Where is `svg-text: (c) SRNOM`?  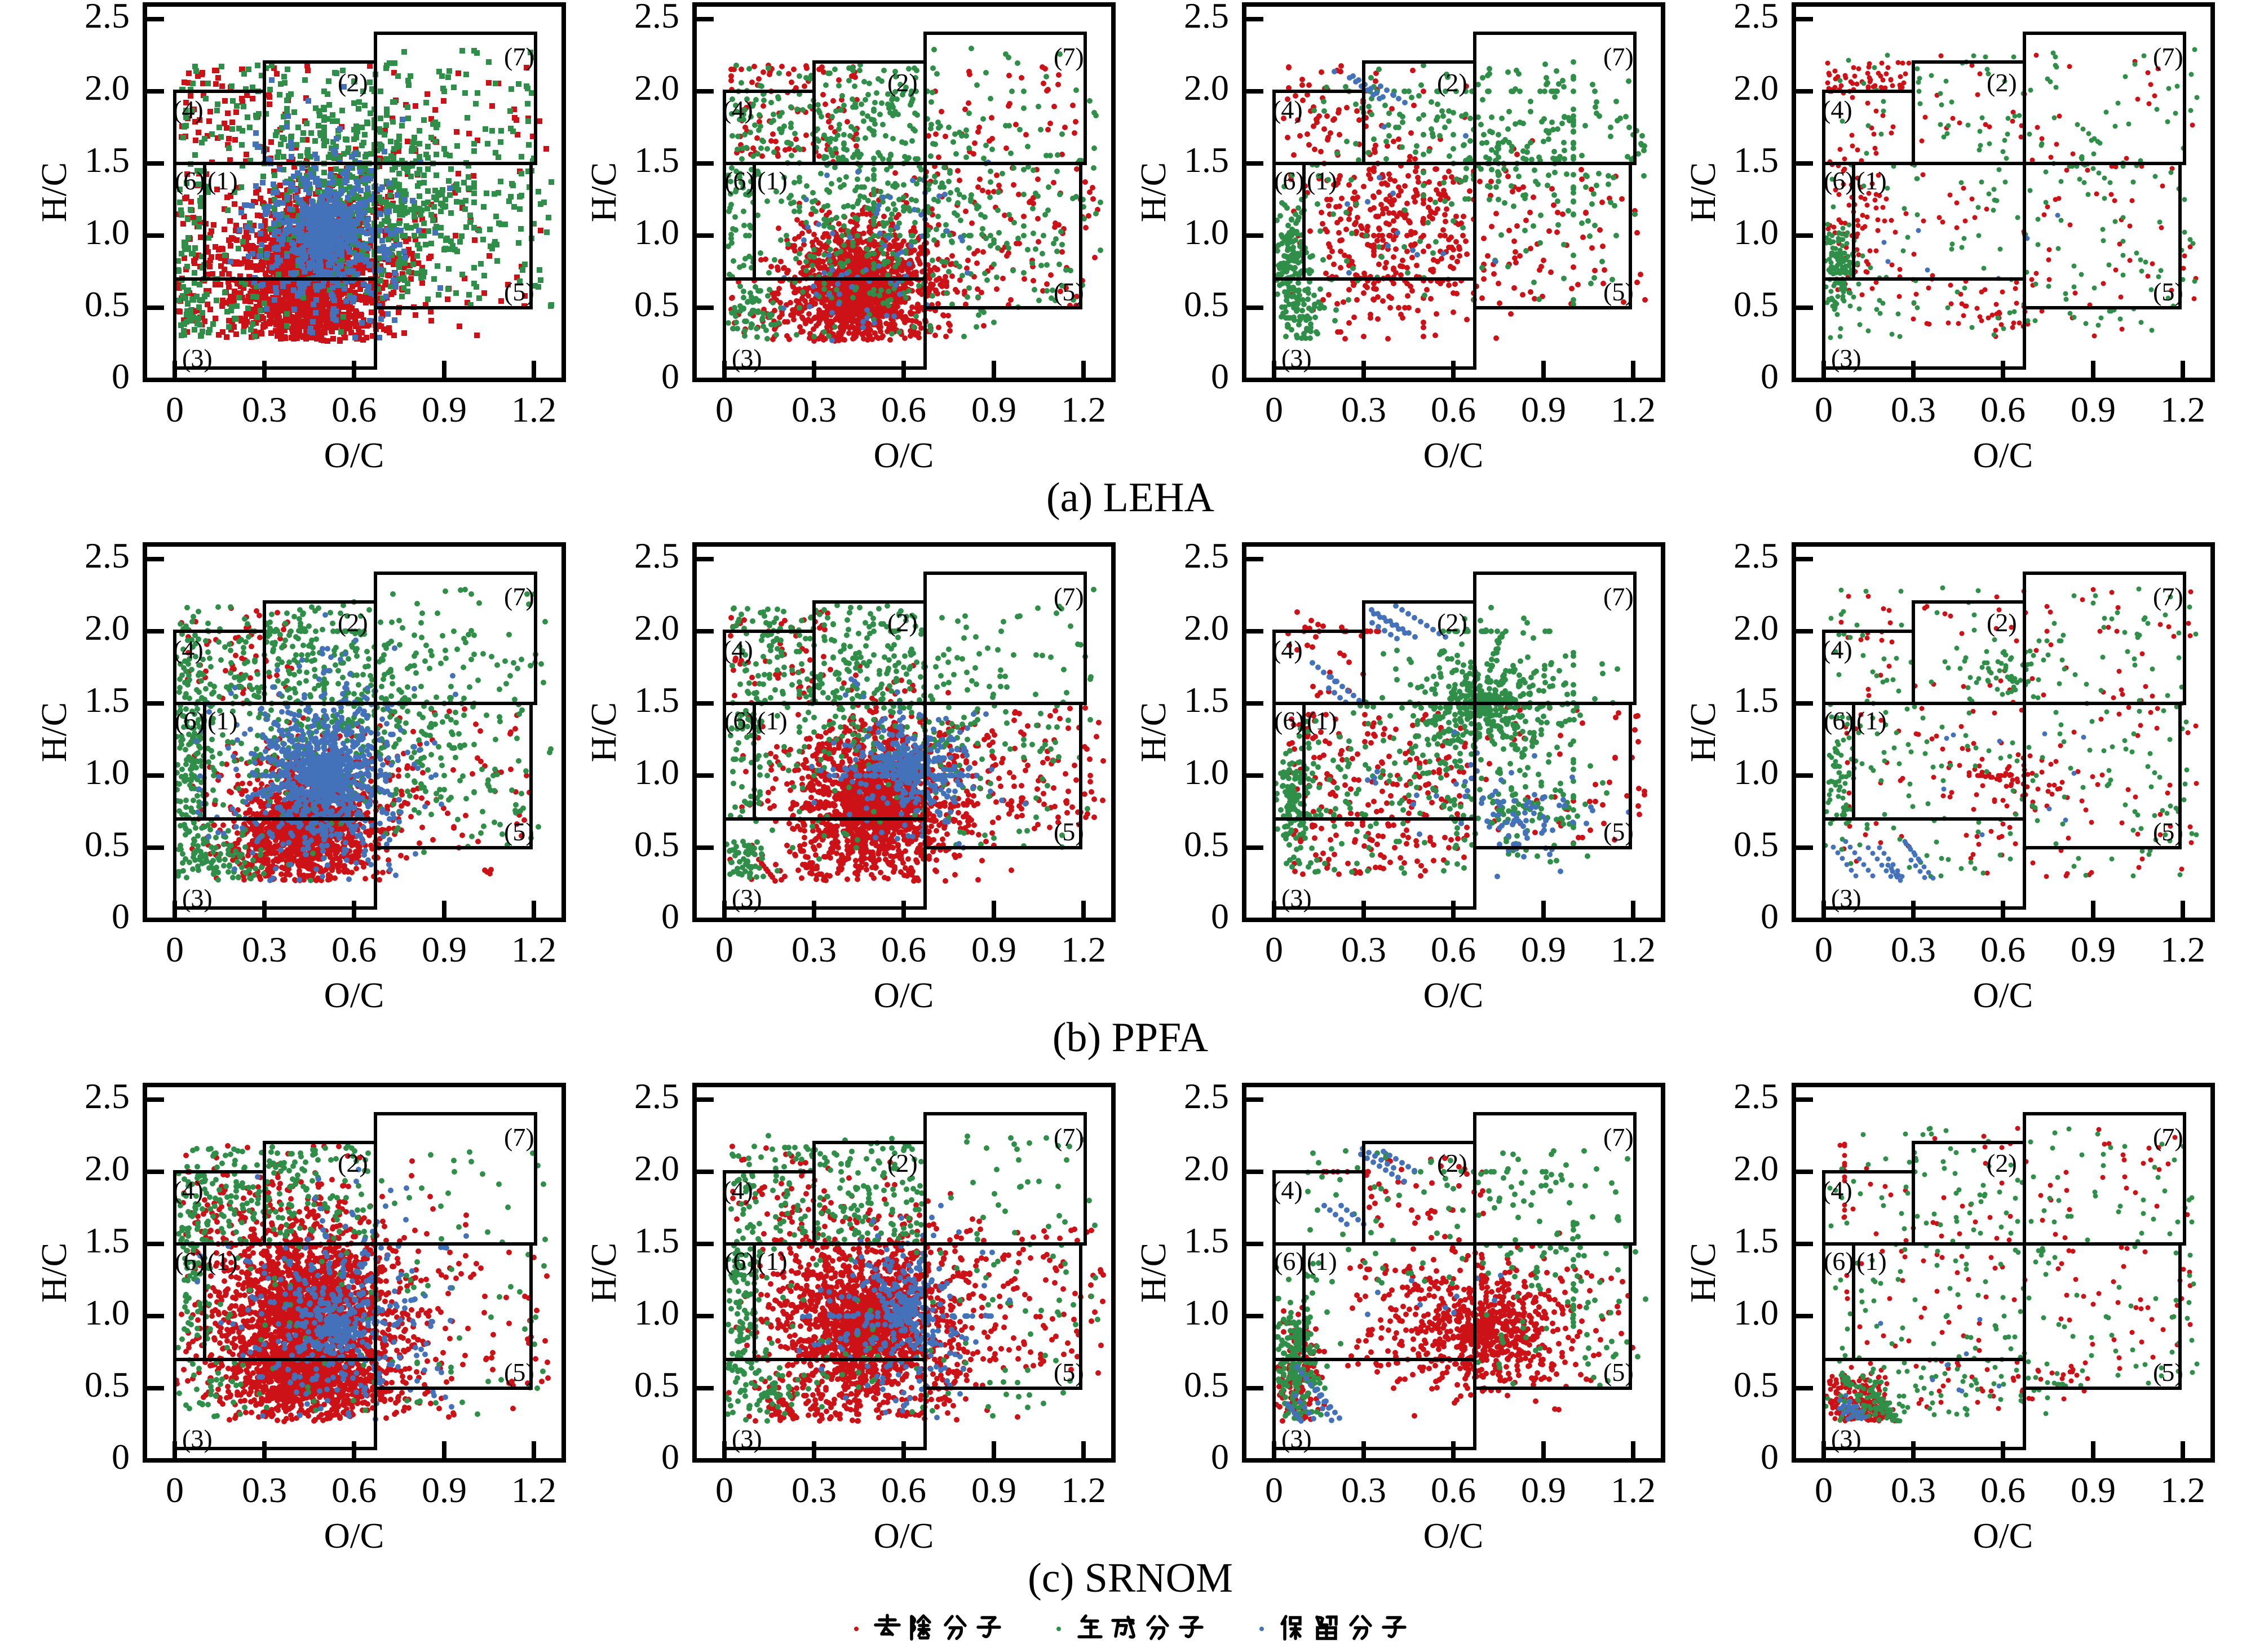 svg-text: (c) SRNOM is located at coordinates (1130, 1578).